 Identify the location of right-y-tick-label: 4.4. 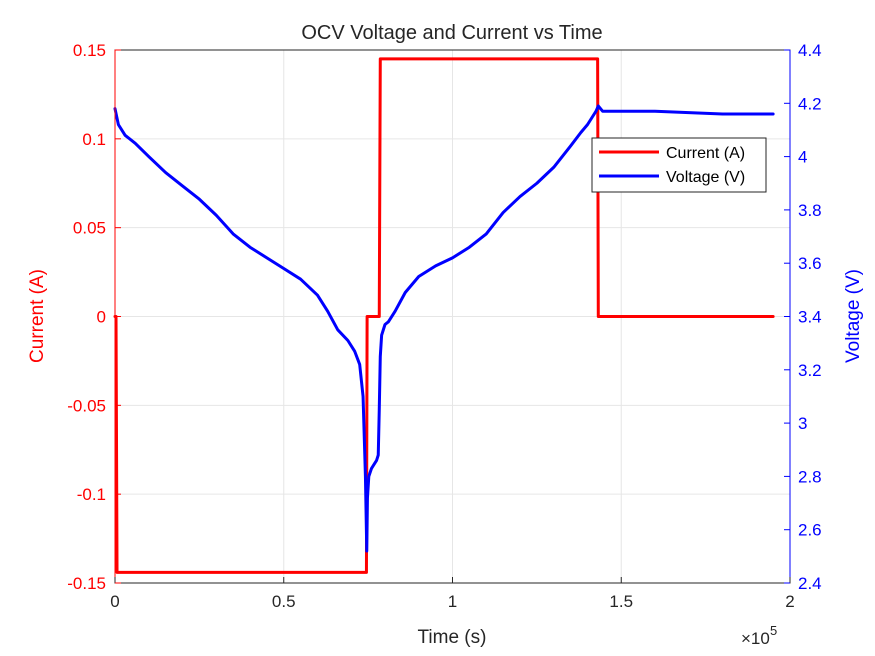
(810, 50).